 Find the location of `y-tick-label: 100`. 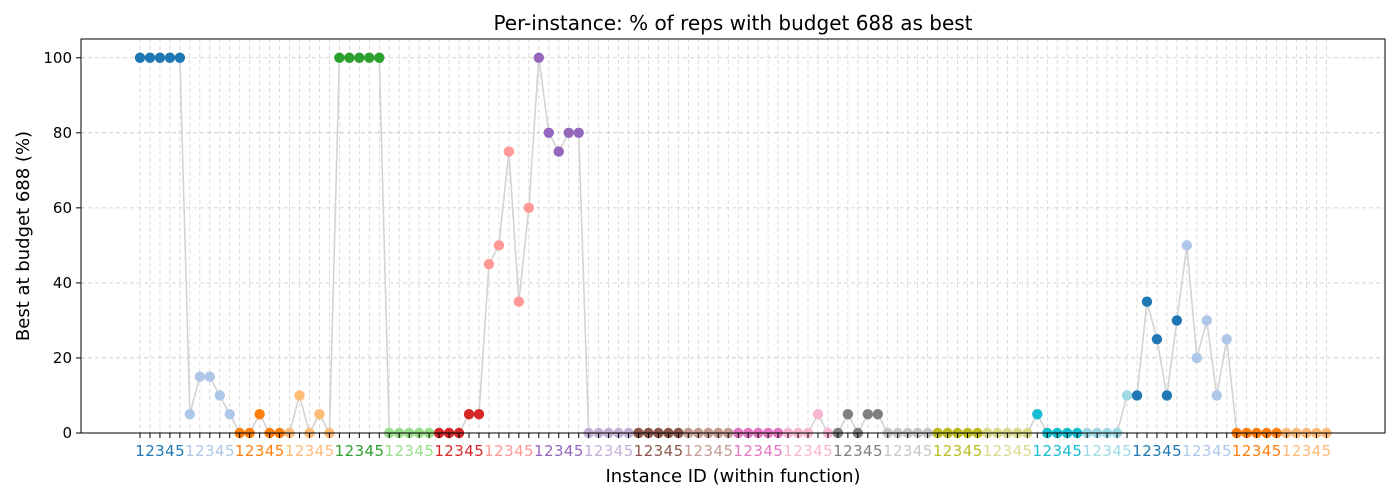

y-tick-label: 100 is located at coordinates (57, 58).